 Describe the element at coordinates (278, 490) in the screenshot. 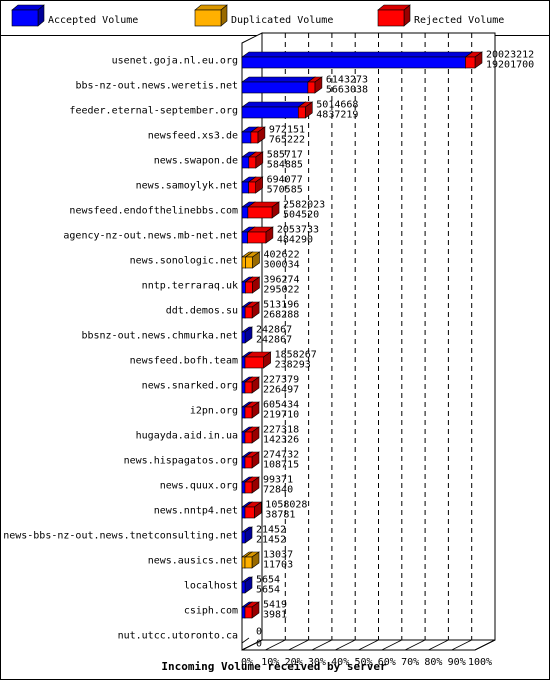

I see `accepted-value-label: 72840` at that location.